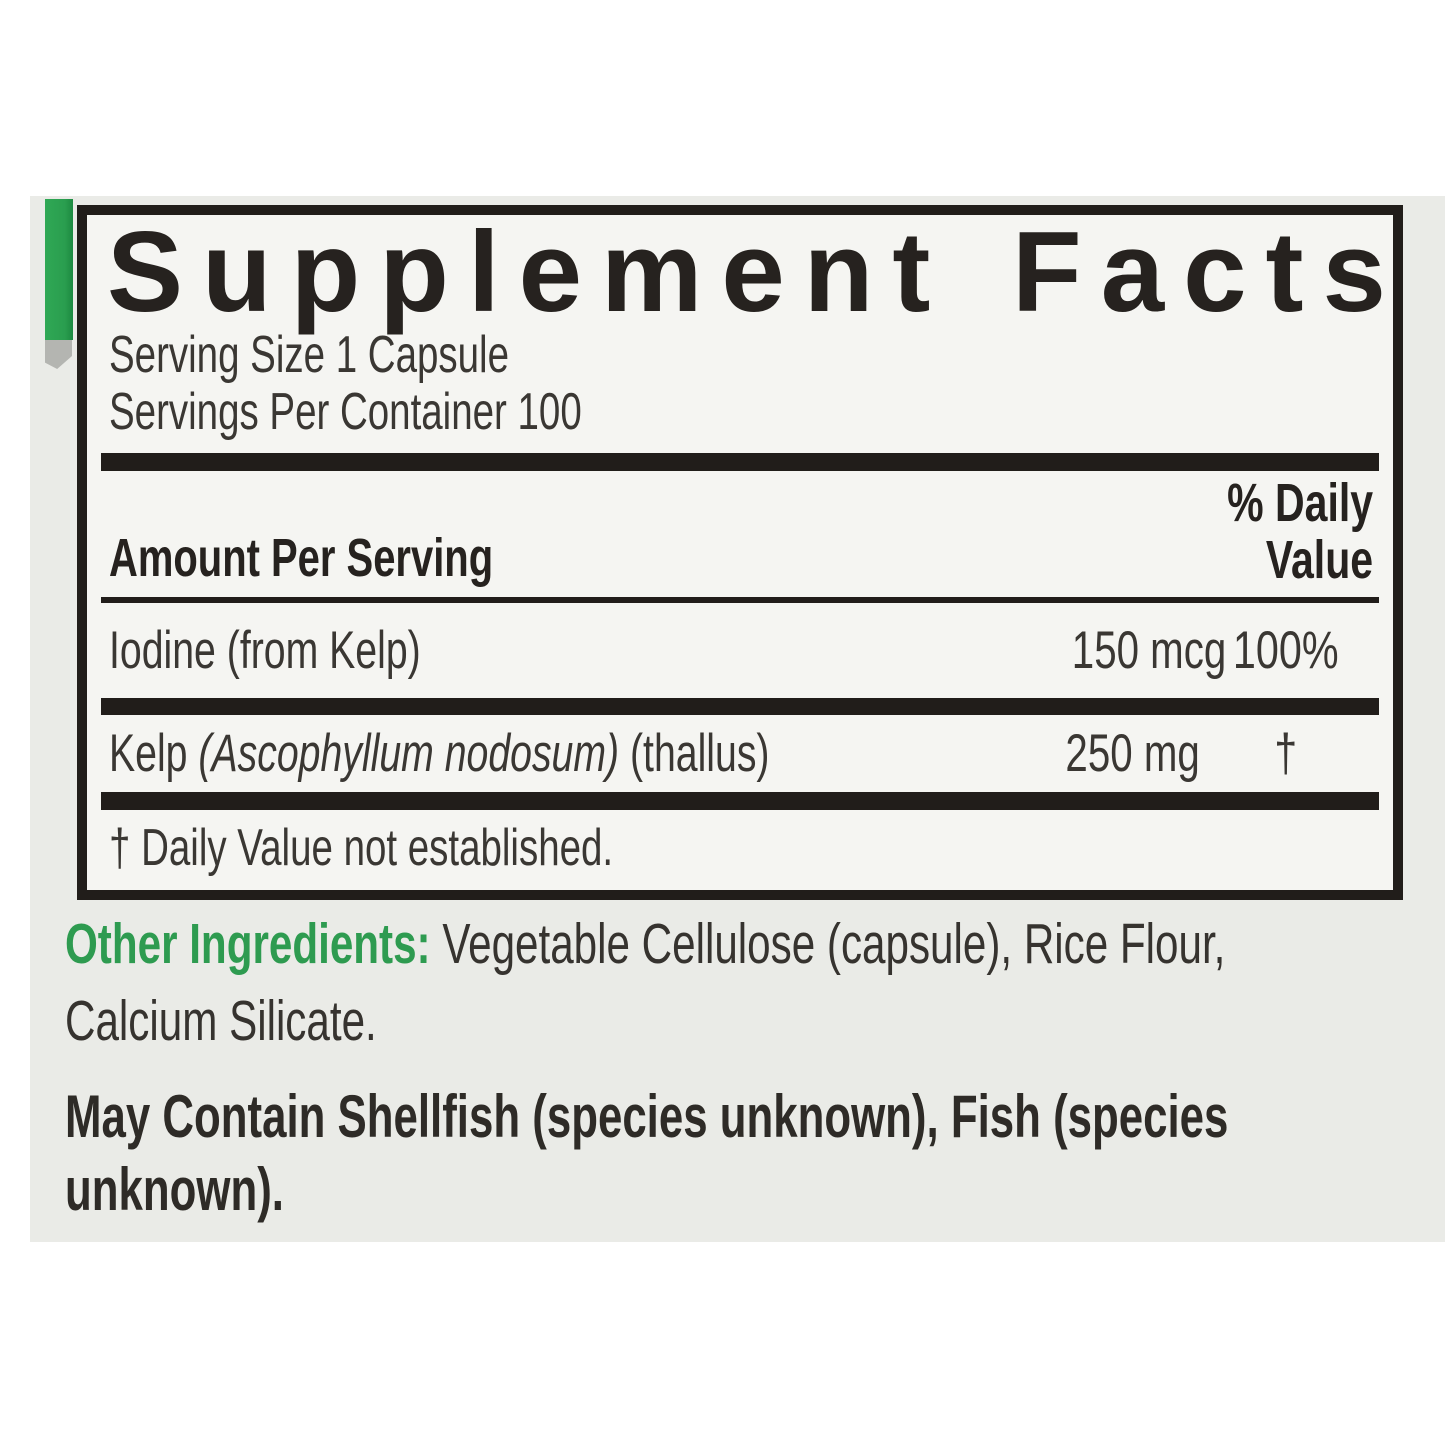 This screenshot has width=1445, height=1445. What do you see at coordinates (755, 272) in the screenshot?
I see `supplement-facts-title: Supplement Facts` at bounding box center [755, 272].